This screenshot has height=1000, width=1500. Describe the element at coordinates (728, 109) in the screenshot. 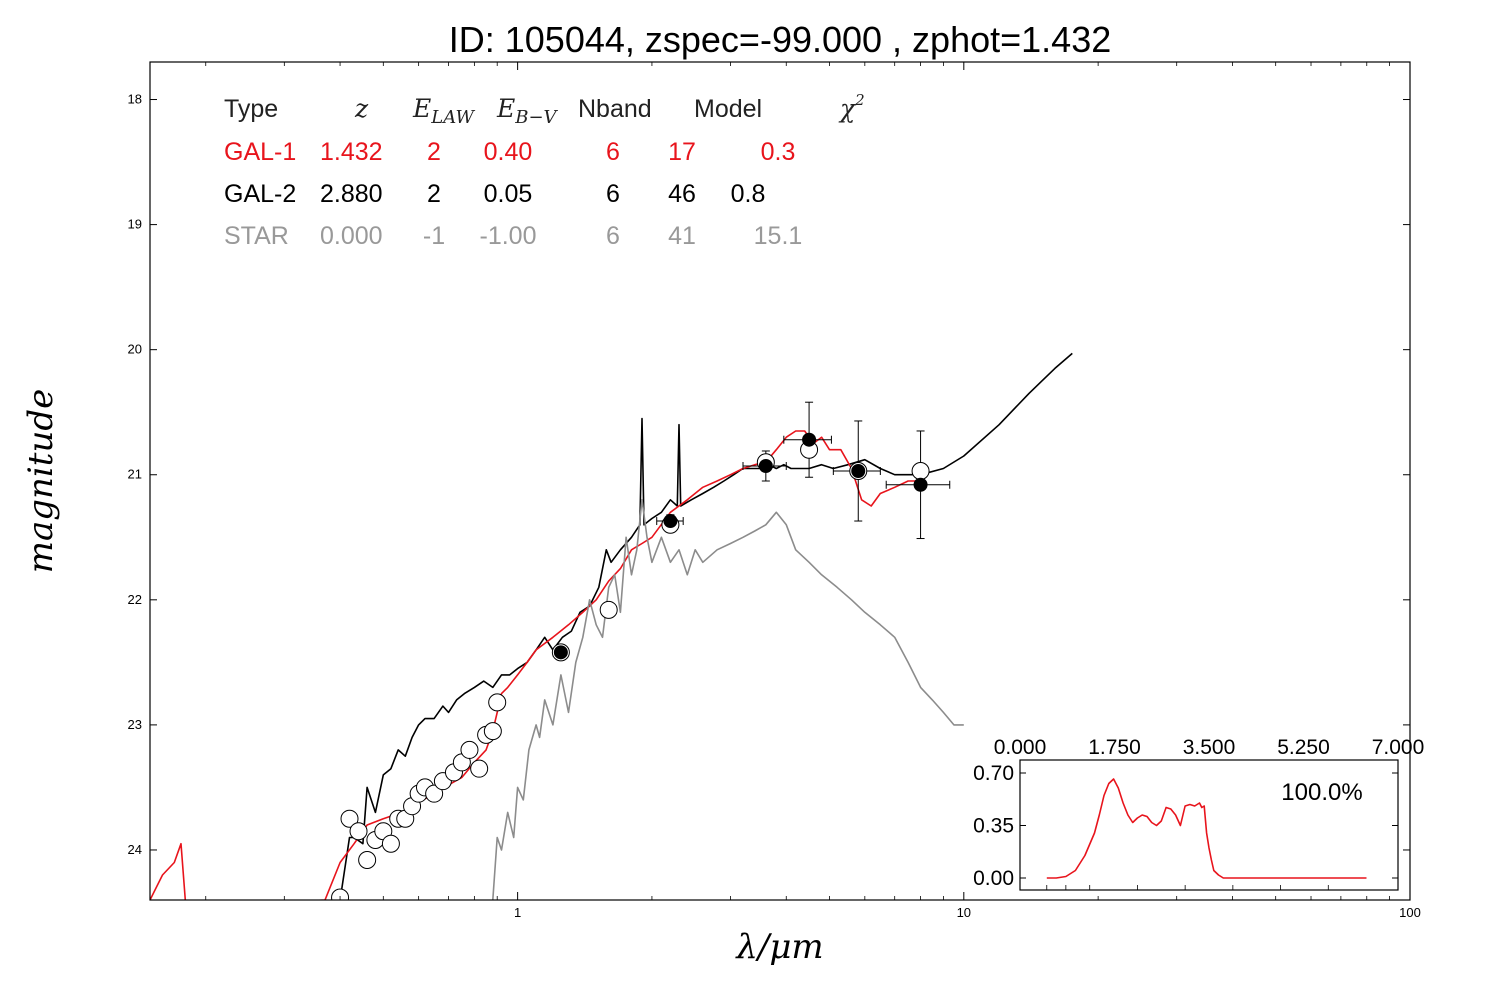

I see `table-header-model: Model` at that location.